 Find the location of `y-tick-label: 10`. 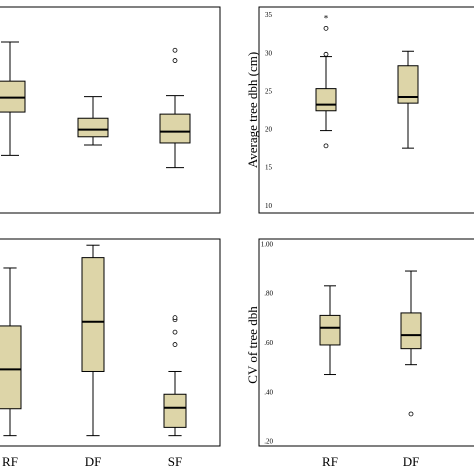

y-tick-label: 10 is located at coordinates (269, 206).